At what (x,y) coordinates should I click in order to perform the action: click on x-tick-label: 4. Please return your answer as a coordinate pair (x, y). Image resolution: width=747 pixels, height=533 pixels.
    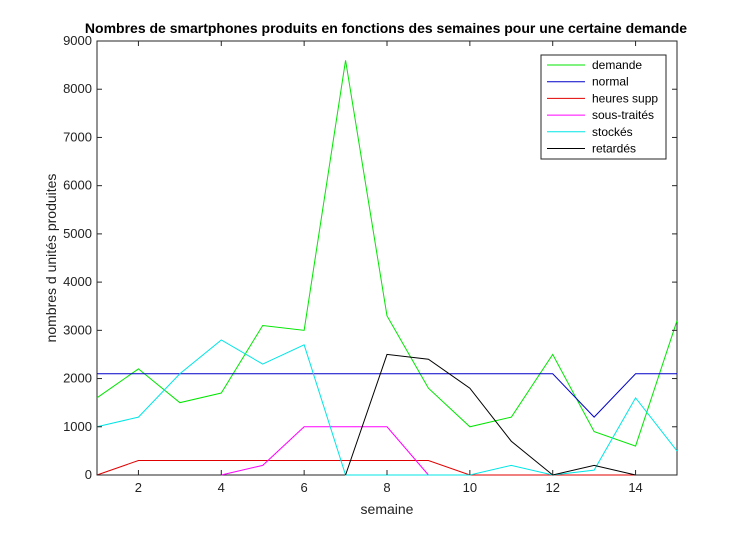
    Looking at the image, I should click on (221, 487).